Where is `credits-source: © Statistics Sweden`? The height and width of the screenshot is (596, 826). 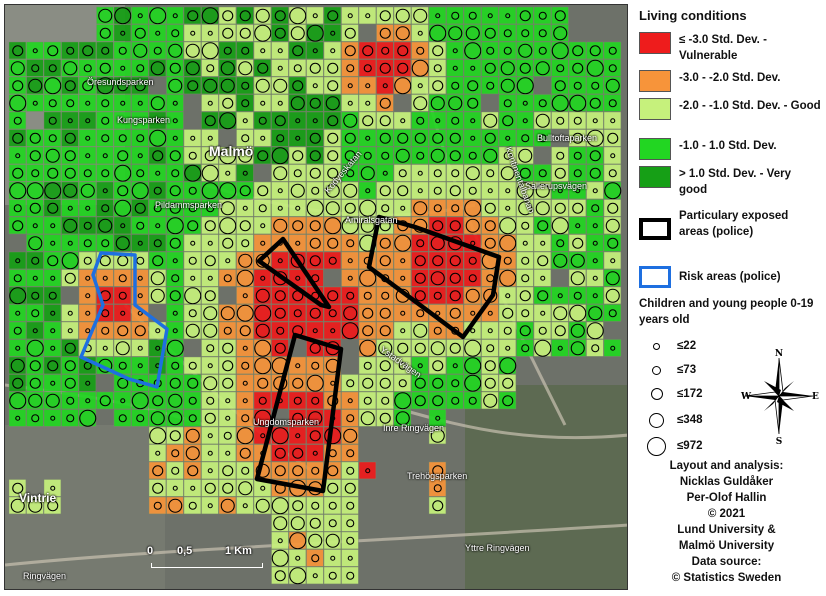
credits-source: © Statistics Sweden is located at coordinates (726, 578).